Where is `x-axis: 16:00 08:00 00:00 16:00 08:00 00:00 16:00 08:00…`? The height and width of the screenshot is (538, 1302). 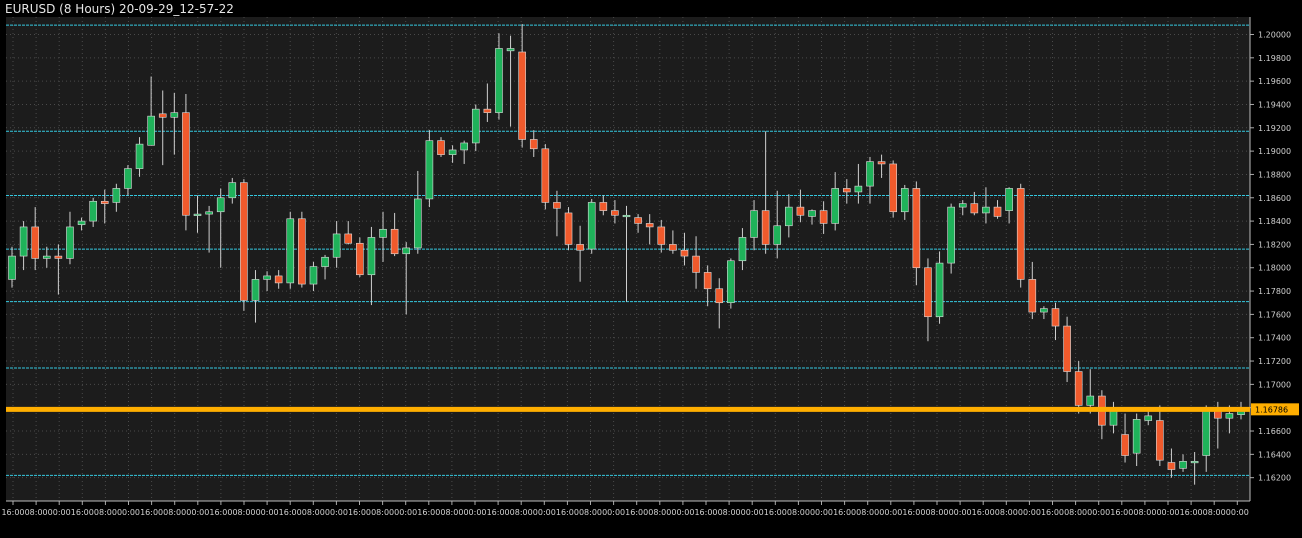 x-axis: 16:00 08:00 00:00 16:00 08:00 00:00 16:00 08:00… is located at coordinates (625, 508).